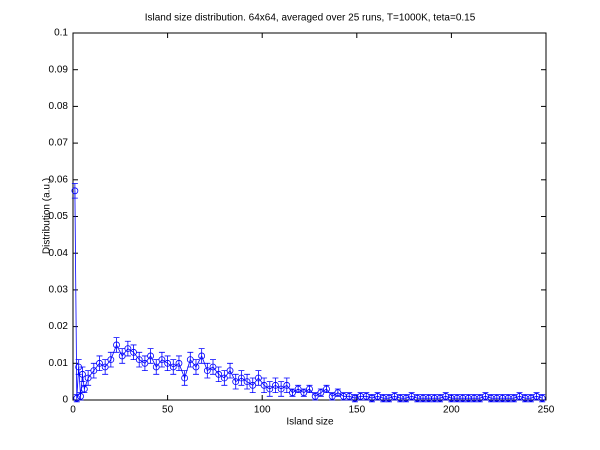  What do you see at coordinates (546, 410) in the screenshot?
I see `x-tick-label: 250` at bounding box center [546, 410].